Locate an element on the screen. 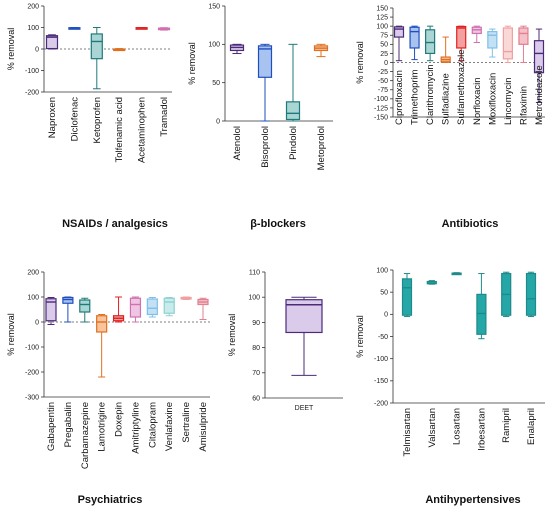 The width and height of the screenshot is (550, 512). box-clarithromycin: Clarithromycin is located at coordinates (430, 75).